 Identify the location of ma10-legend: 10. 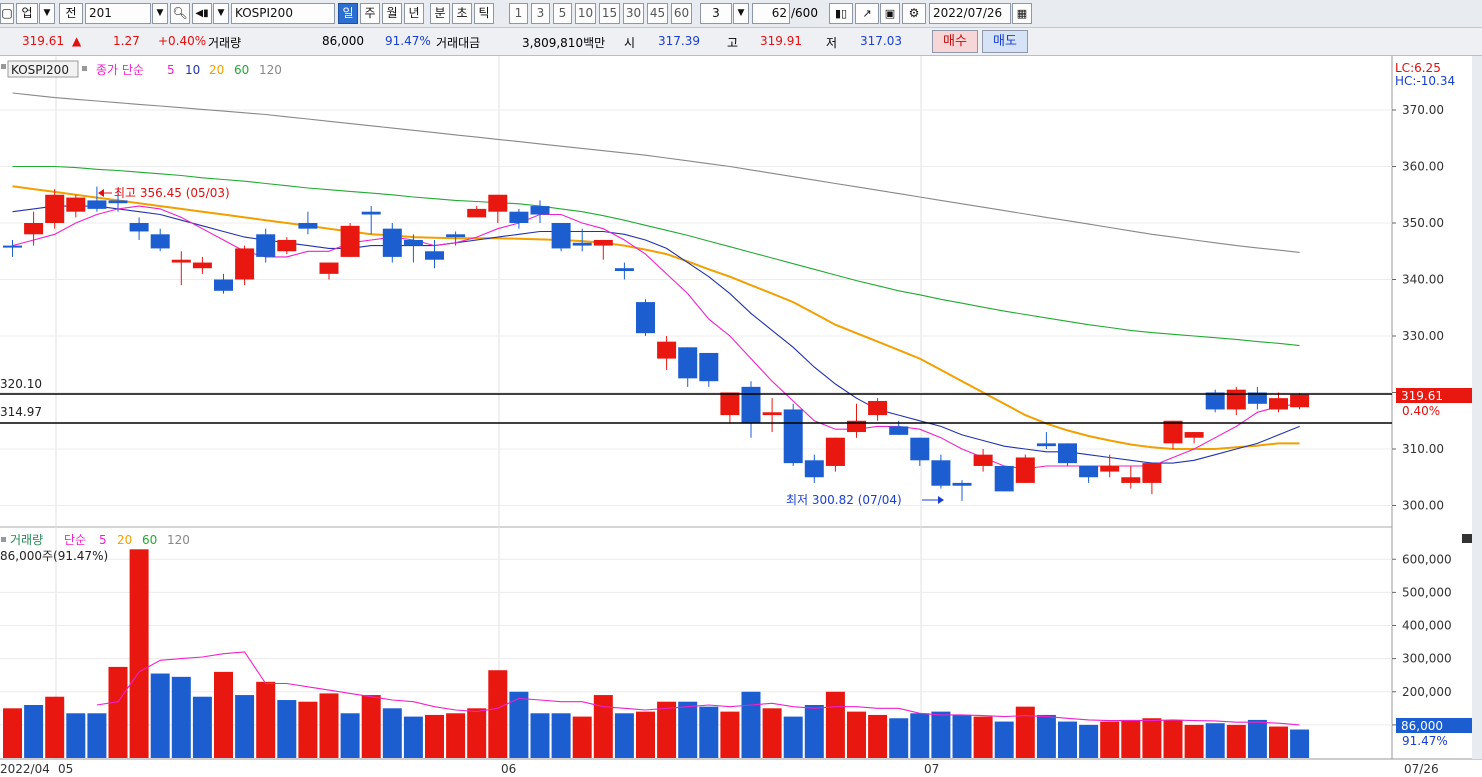
(192, 70).